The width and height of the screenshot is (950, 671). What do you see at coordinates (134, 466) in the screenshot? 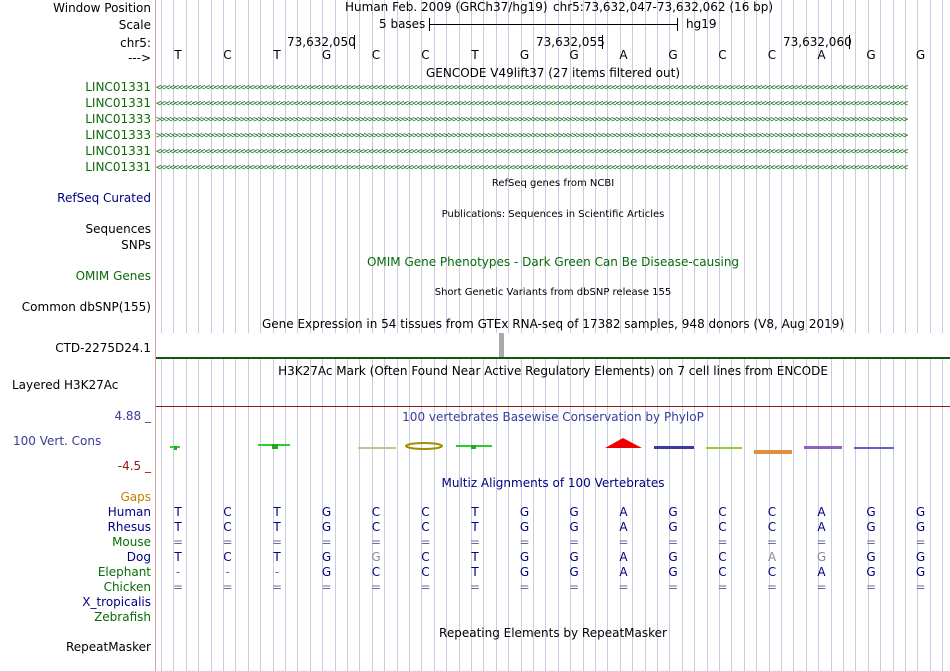
I see `label-cons-min: -4.5 _` at bounding box center [134, 466].